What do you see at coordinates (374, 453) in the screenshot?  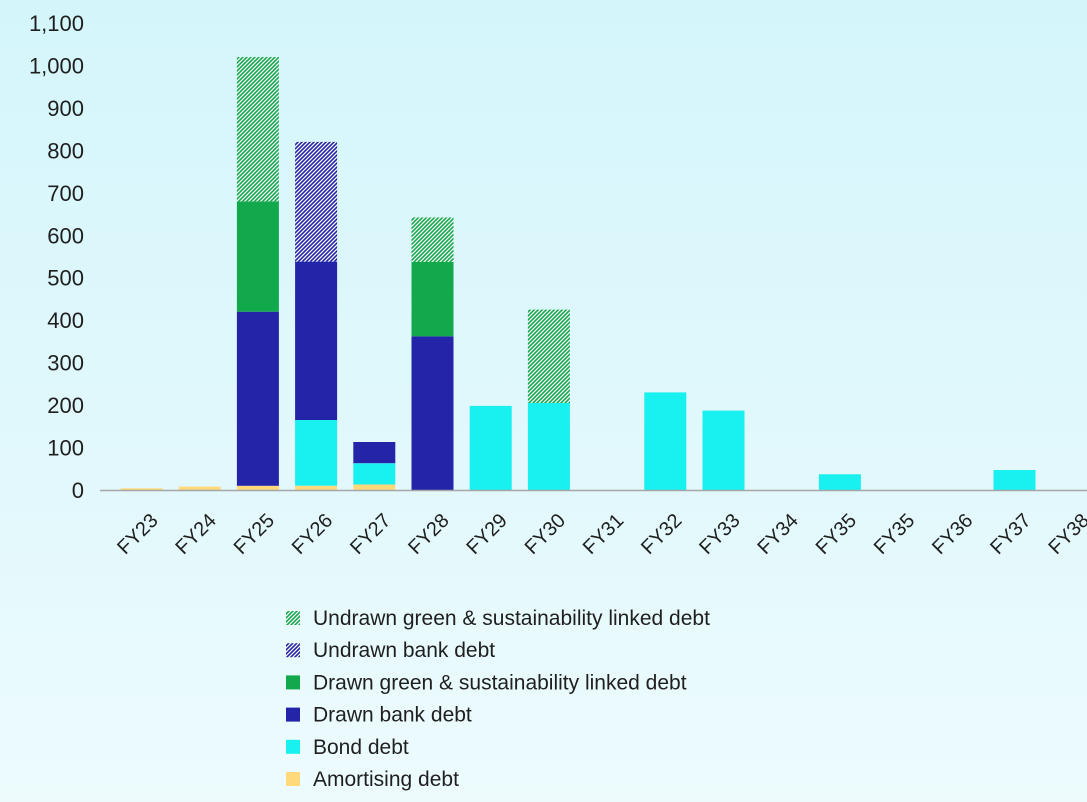 I see `bar-drawn-bank-debt-fy27` at bounding box center [374, 453].